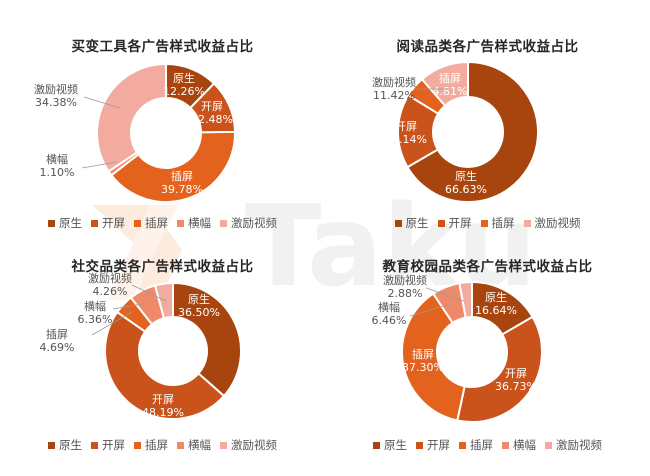 The height and width of the screenshot is (476, 650). What do you see at coordinates (516, 380) in the screenshot?
I see `segment-label: 开屏 36.73%` at bounding box center [516, 380].